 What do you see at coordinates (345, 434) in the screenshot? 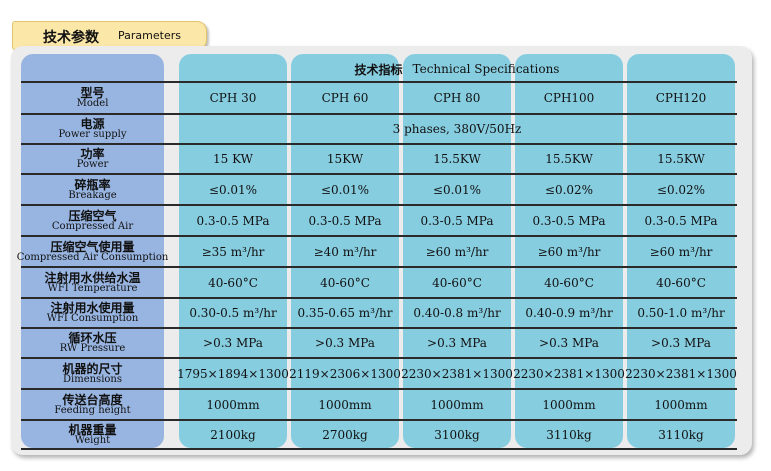
I see `table-cell: 2700kg` at bounding box center [345, 434].